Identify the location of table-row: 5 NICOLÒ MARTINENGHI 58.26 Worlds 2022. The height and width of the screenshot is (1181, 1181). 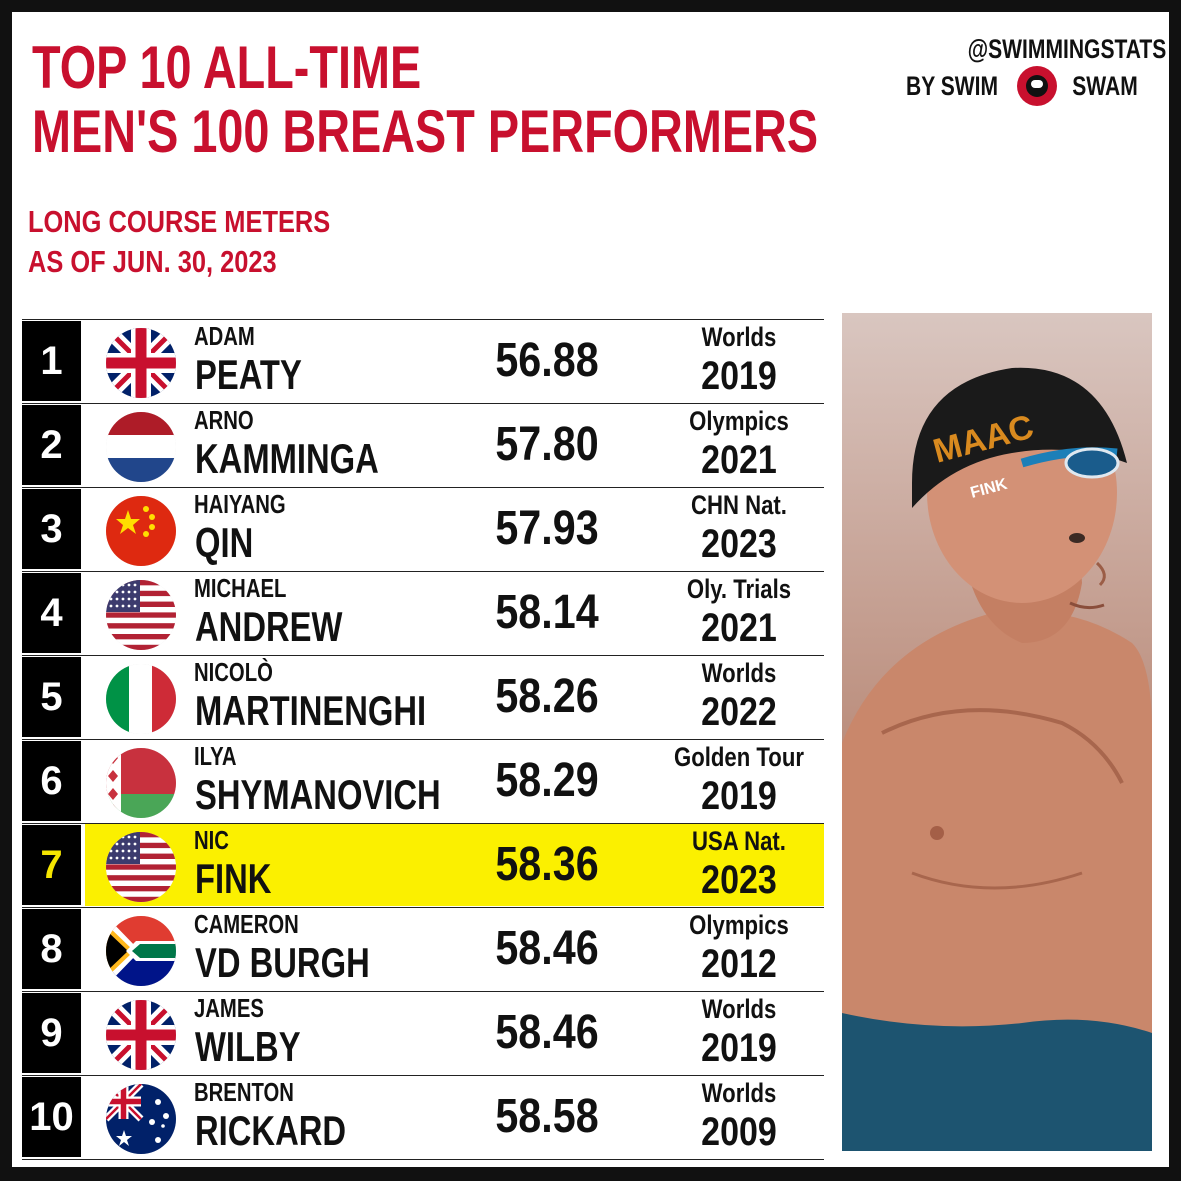
(423, 697).